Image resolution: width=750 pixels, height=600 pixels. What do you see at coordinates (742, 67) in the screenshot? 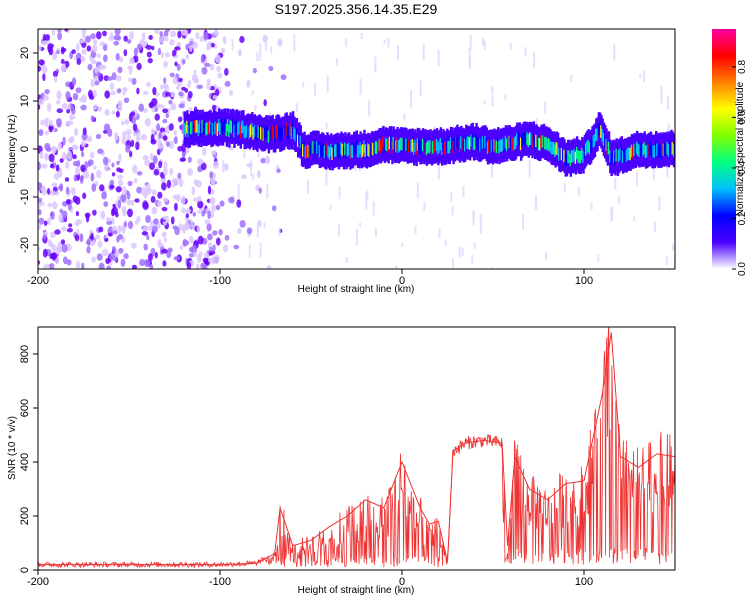
I see `colorbar-tick-label: 0.8` at bounding box center [742, 67].